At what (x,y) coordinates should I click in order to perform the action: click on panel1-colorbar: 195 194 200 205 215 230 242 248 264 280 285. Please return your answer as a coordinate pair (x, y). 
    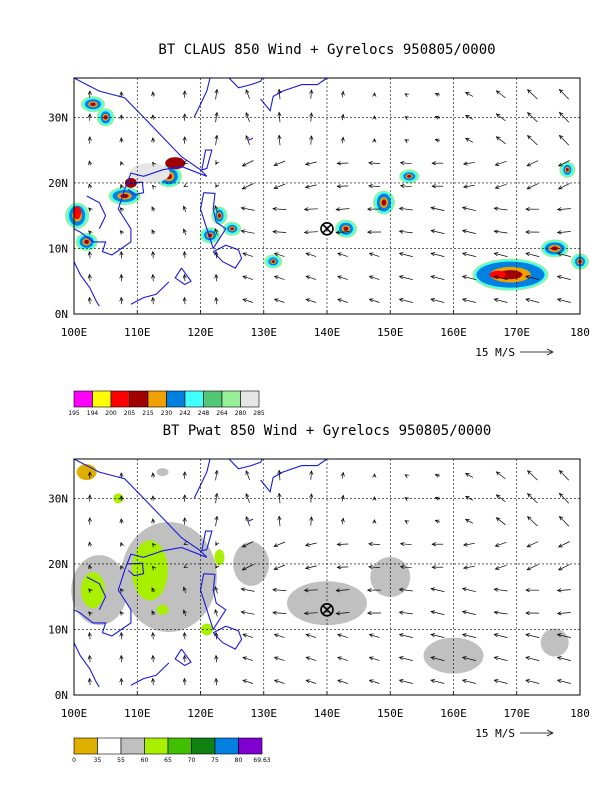
    Looking at the image, I should click on (166, 403).